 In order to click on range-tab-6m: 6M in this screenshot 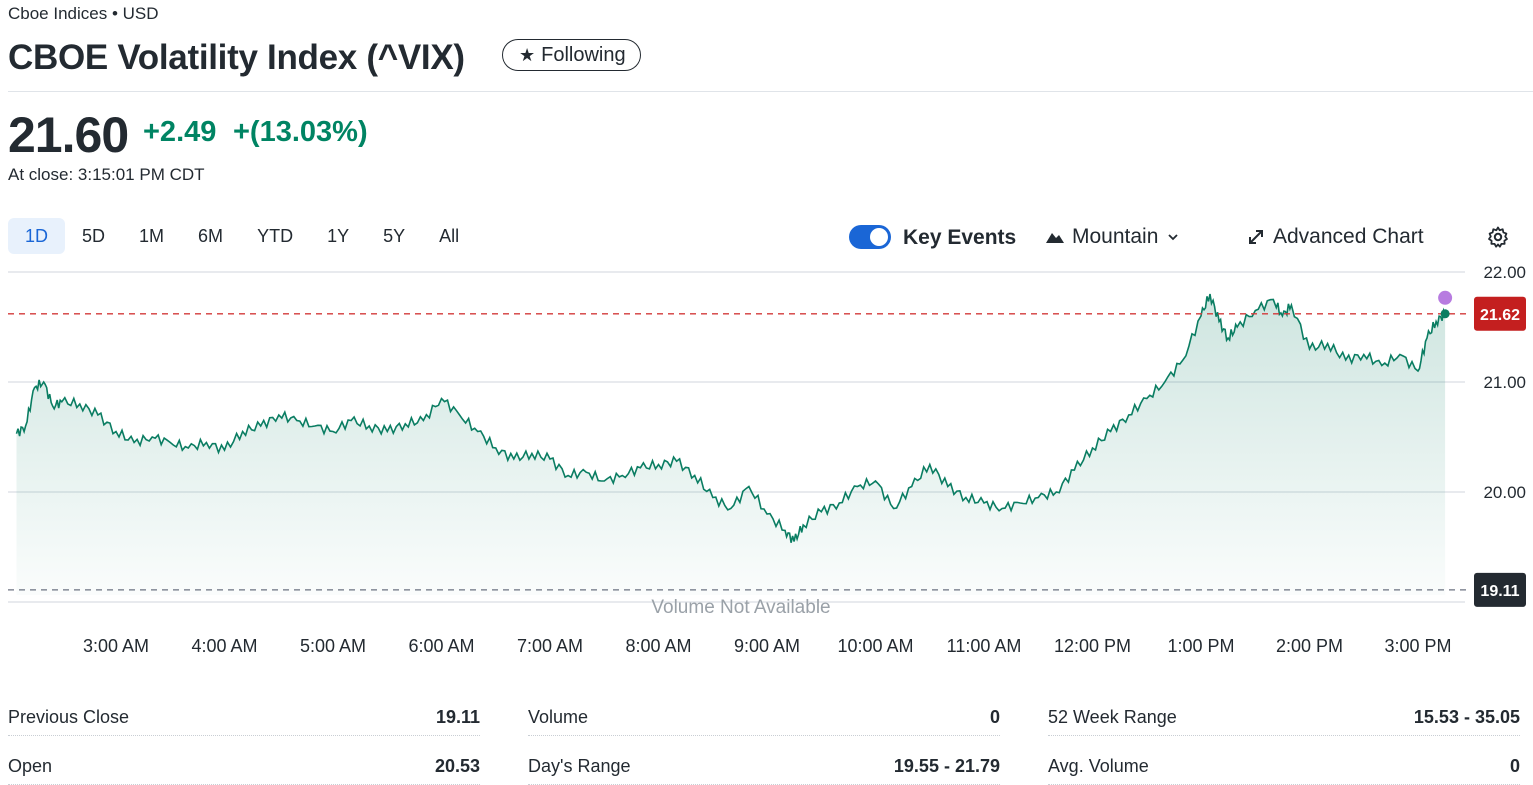, I will do `click(211, 235)`.